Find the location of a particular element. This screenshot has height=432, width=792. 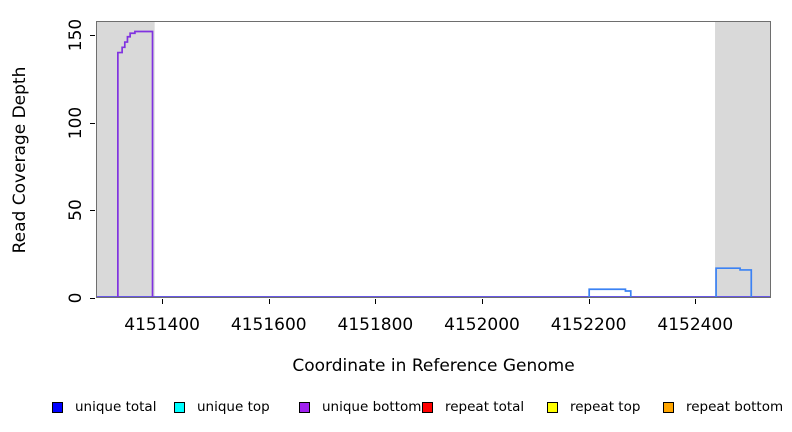

left-highlight-band is located at coordinates (125, 159).